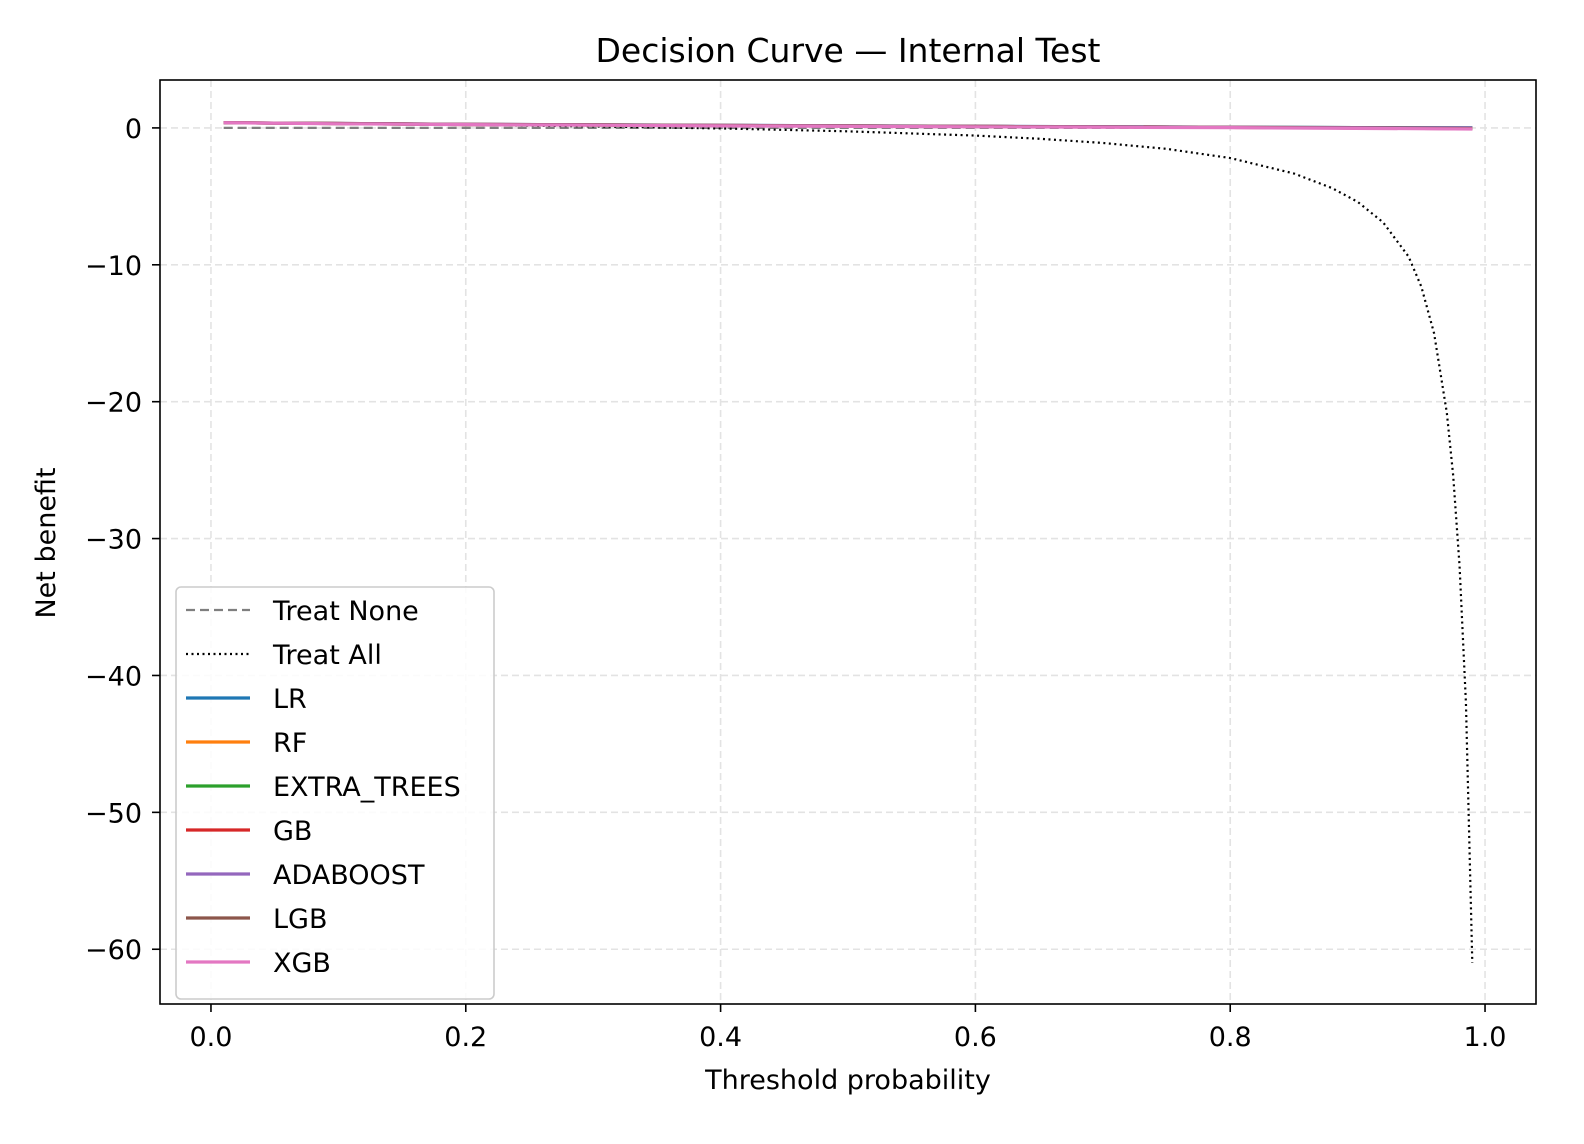 The width and height of the screenshot is (1584, 1144). What do you see at coordinates (345, 611) in the screenshot?
I see `legend-label-treat-none: Treat None` at bounding box center [345, 611].